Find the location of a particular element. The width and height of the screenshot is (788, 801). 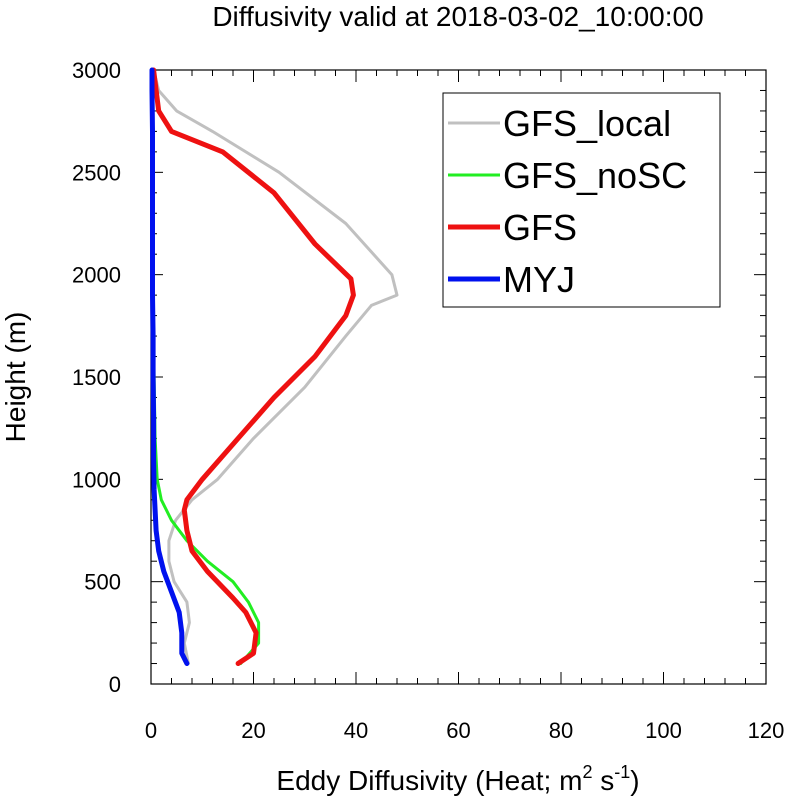

y-tick-label: 2500 is located at coordinates (96, 172).